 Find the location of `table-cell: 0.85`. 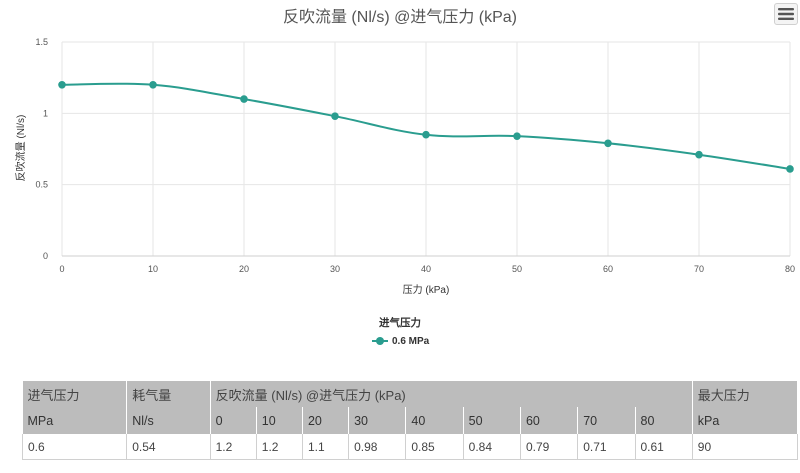

table-cell: 0.85 is located at coordinates (434, 447).